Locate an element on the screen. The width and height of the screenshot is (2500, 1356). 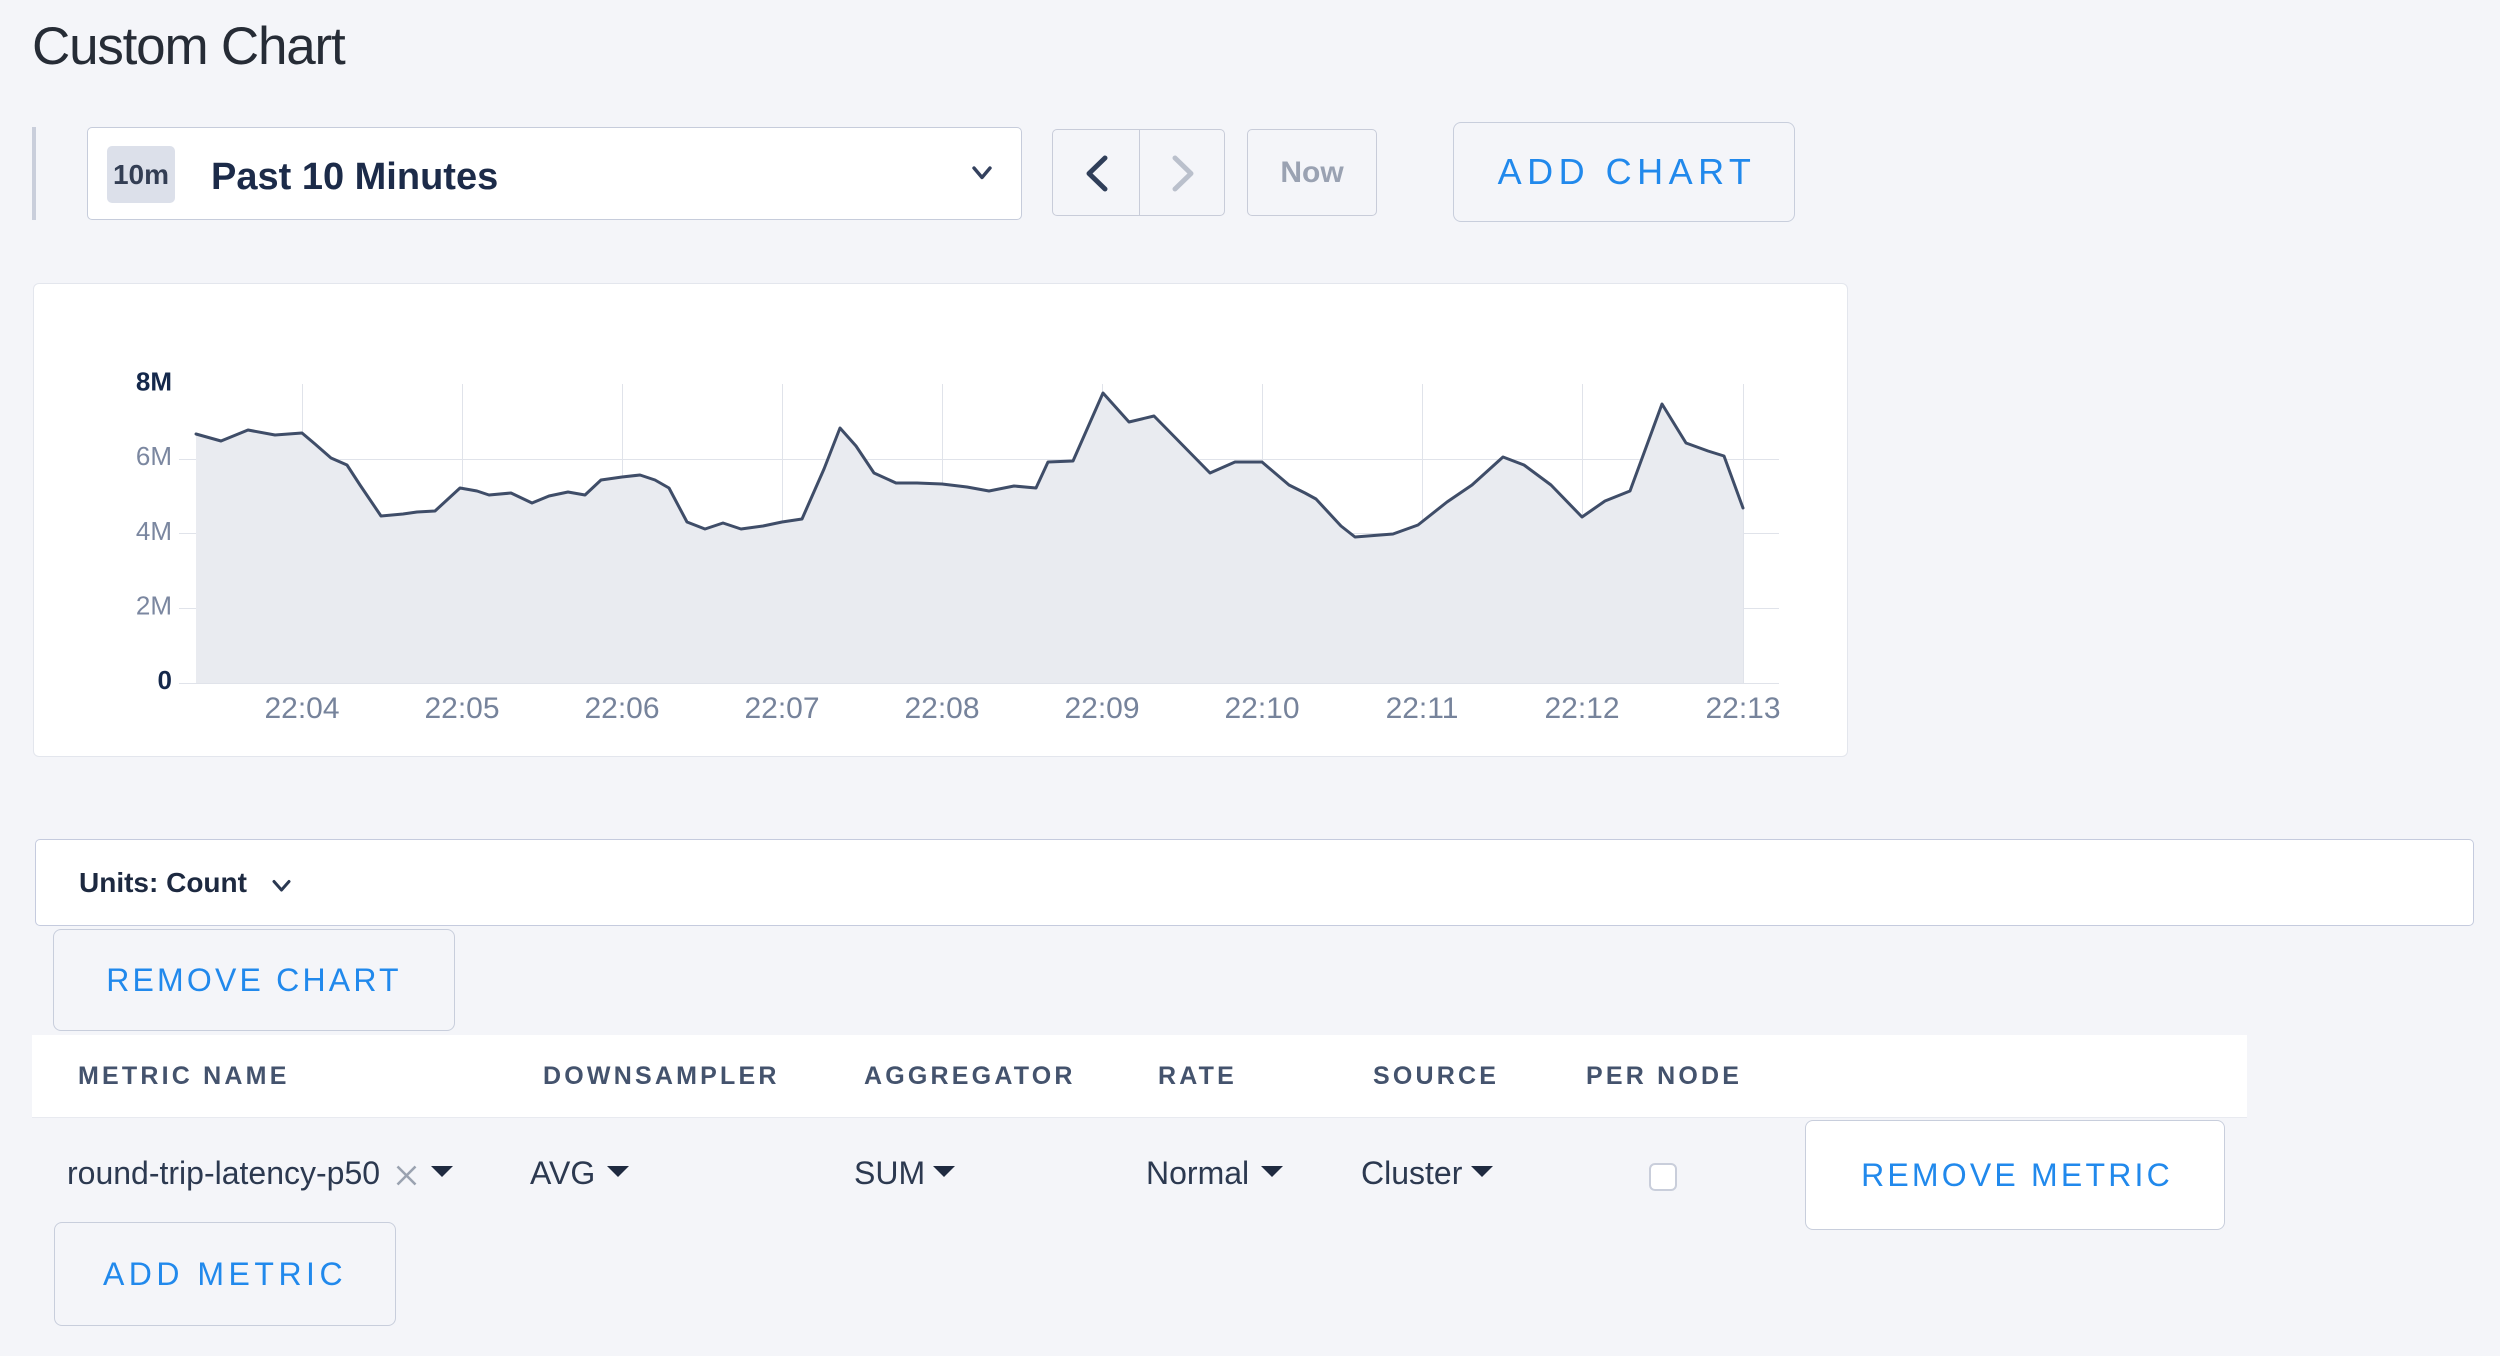
svg-text: 22:09 is located at coordinates (1101, 708).